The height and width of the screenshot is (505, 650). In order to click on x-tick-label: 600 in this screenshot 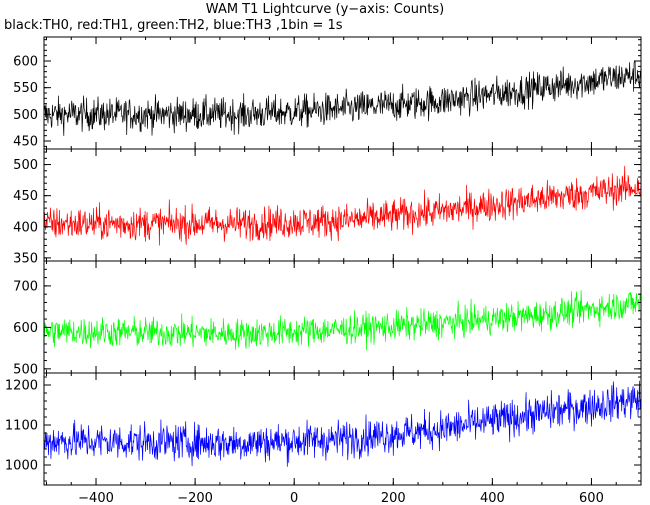, I will do `click(591, 498)`.